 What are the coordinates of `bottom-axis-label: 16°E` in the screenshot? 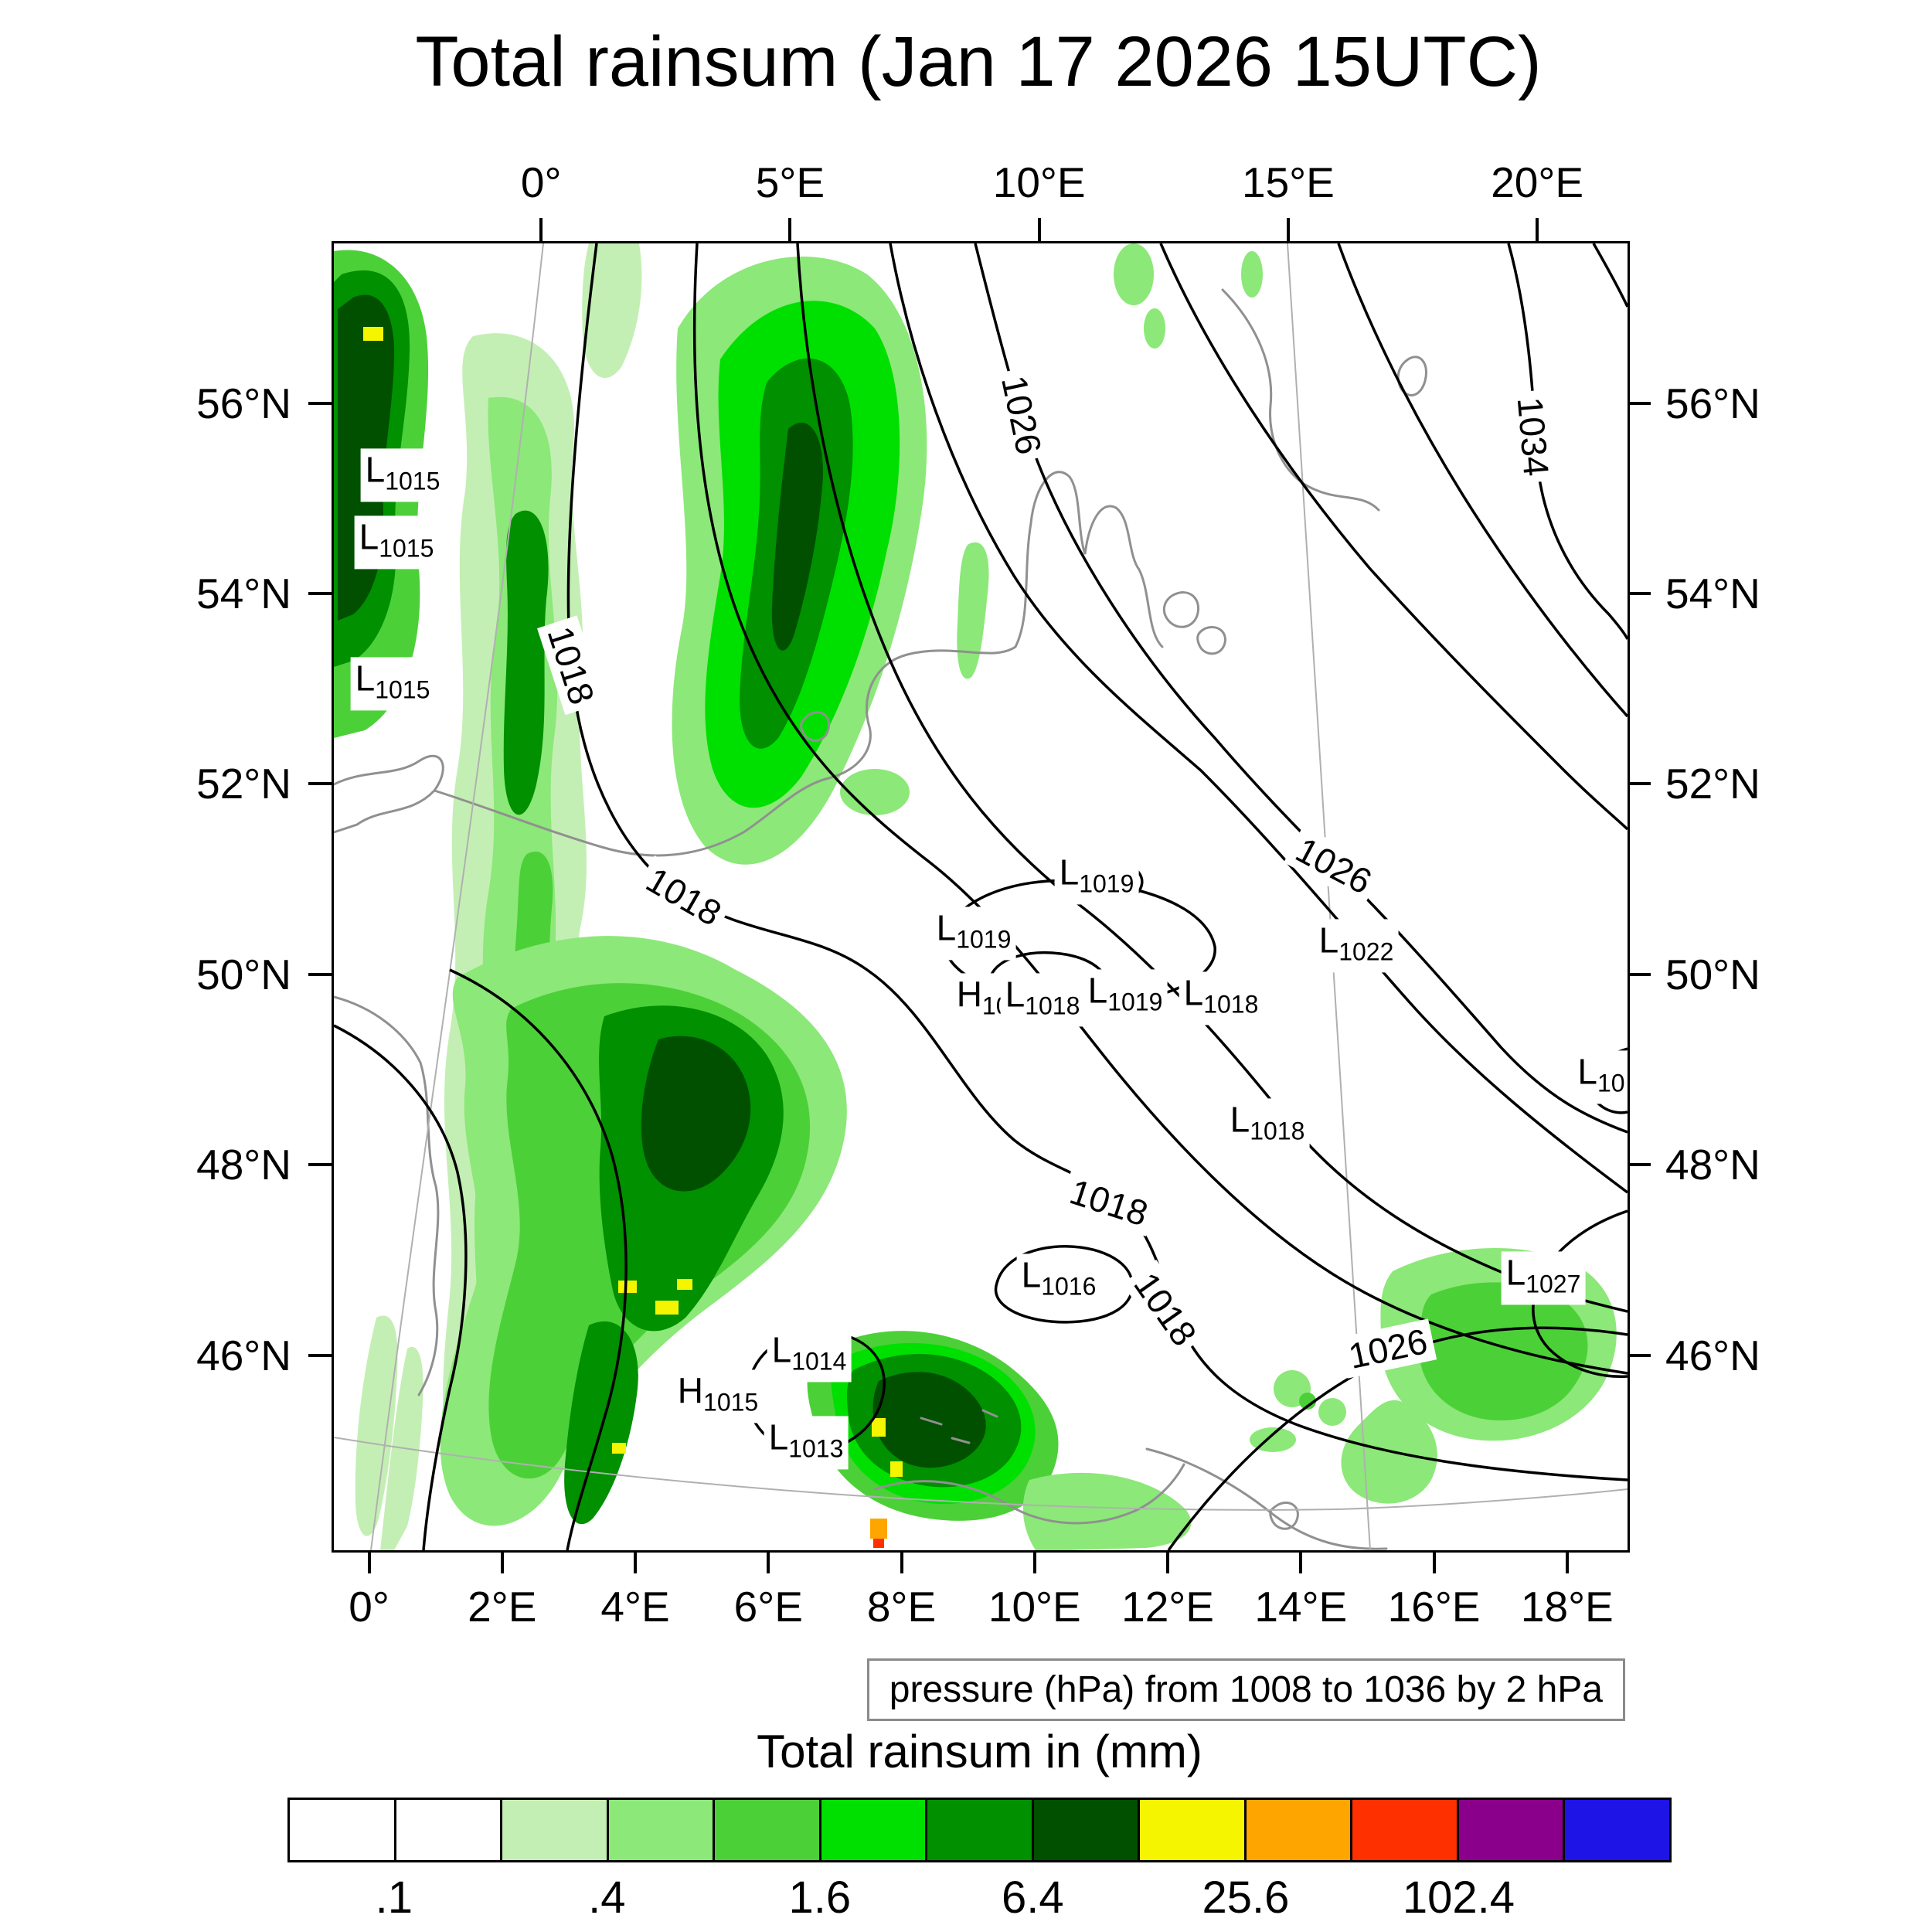 It's located at (1434, 1607).